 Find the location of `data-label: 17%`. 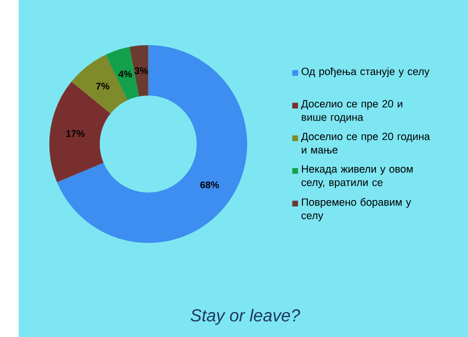

data-label: 17% is located at coordinates (75, 133).